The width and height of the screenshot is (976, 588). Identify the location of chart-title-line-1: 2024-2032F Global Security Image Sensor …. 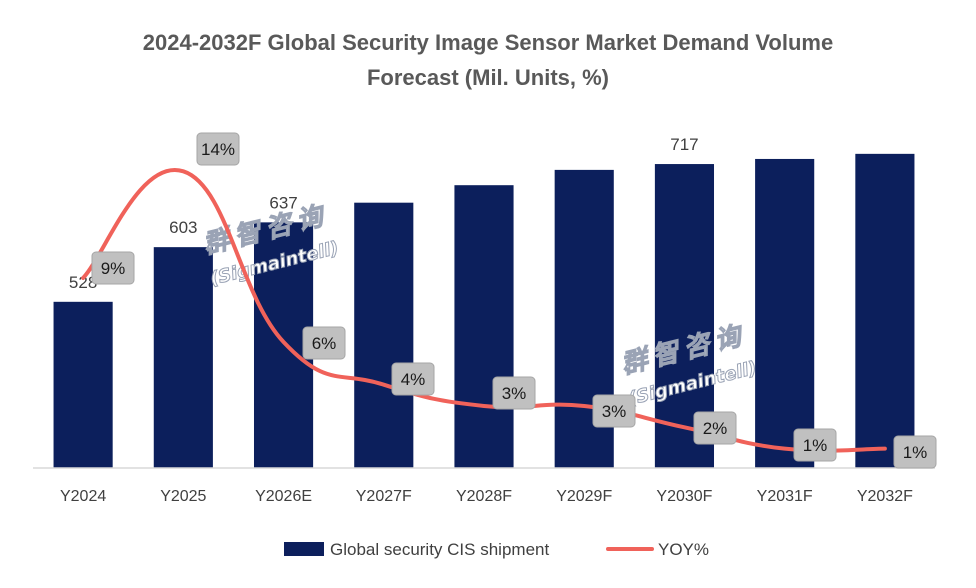
(488, 42).